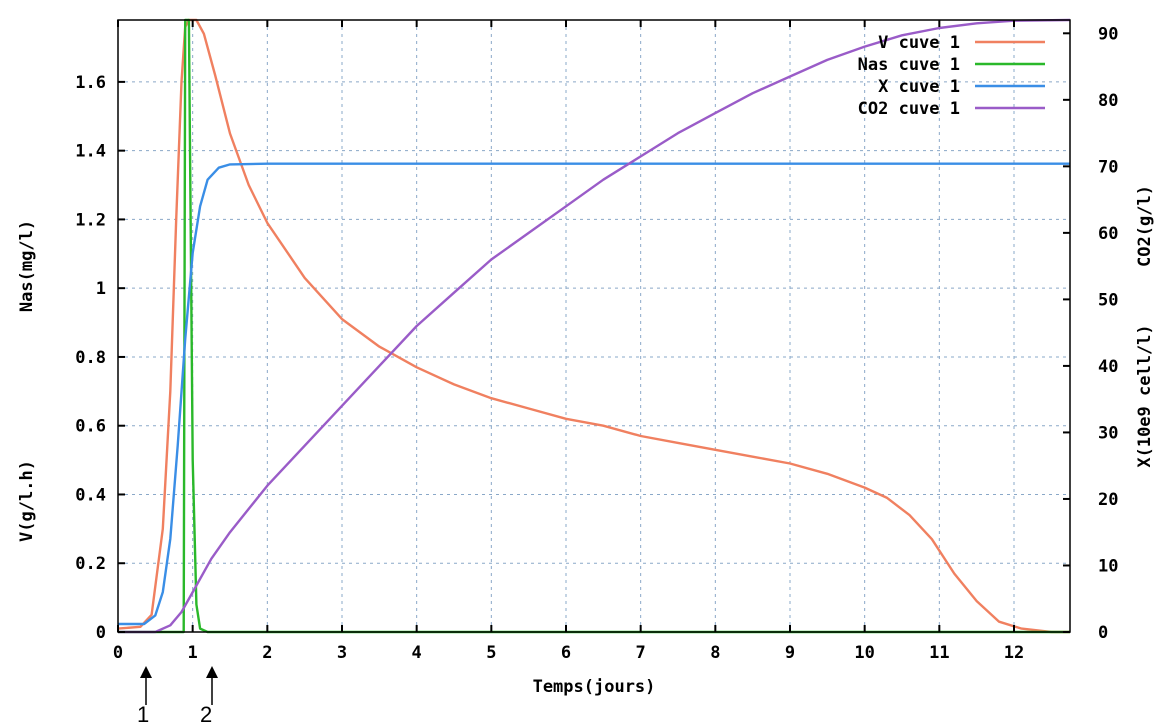 Image resolution: width=1157 pixels, height=727 pixels. I want to click on marker-1-label: 1, so click(143, 714).